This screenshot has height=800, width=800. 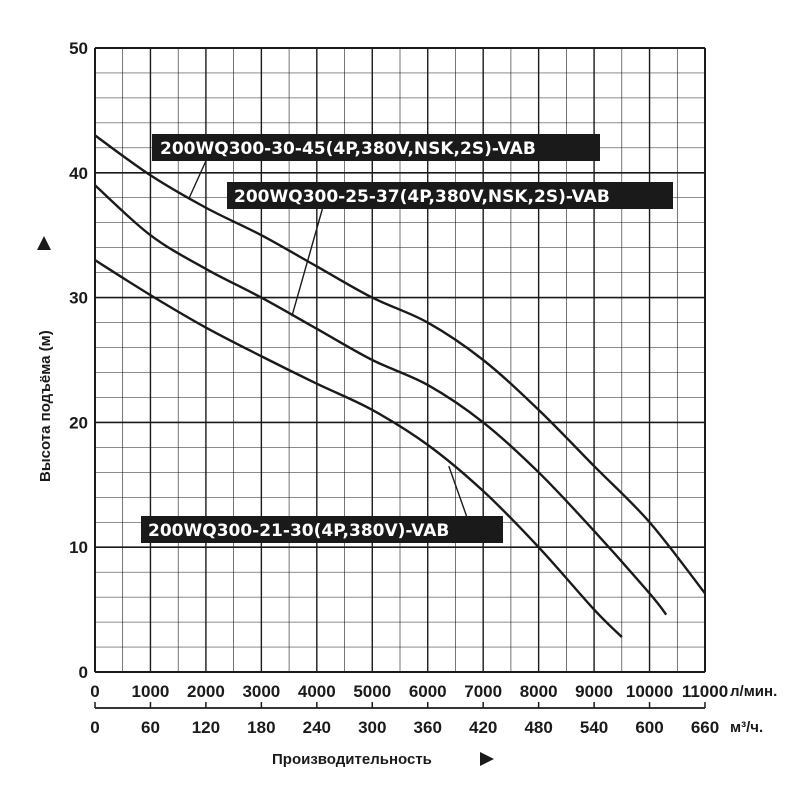 What do you see at coordinates (753, 691) in the screenshot?
I see `x-unit-label: л/мин.` at bounding box center [753, 691].